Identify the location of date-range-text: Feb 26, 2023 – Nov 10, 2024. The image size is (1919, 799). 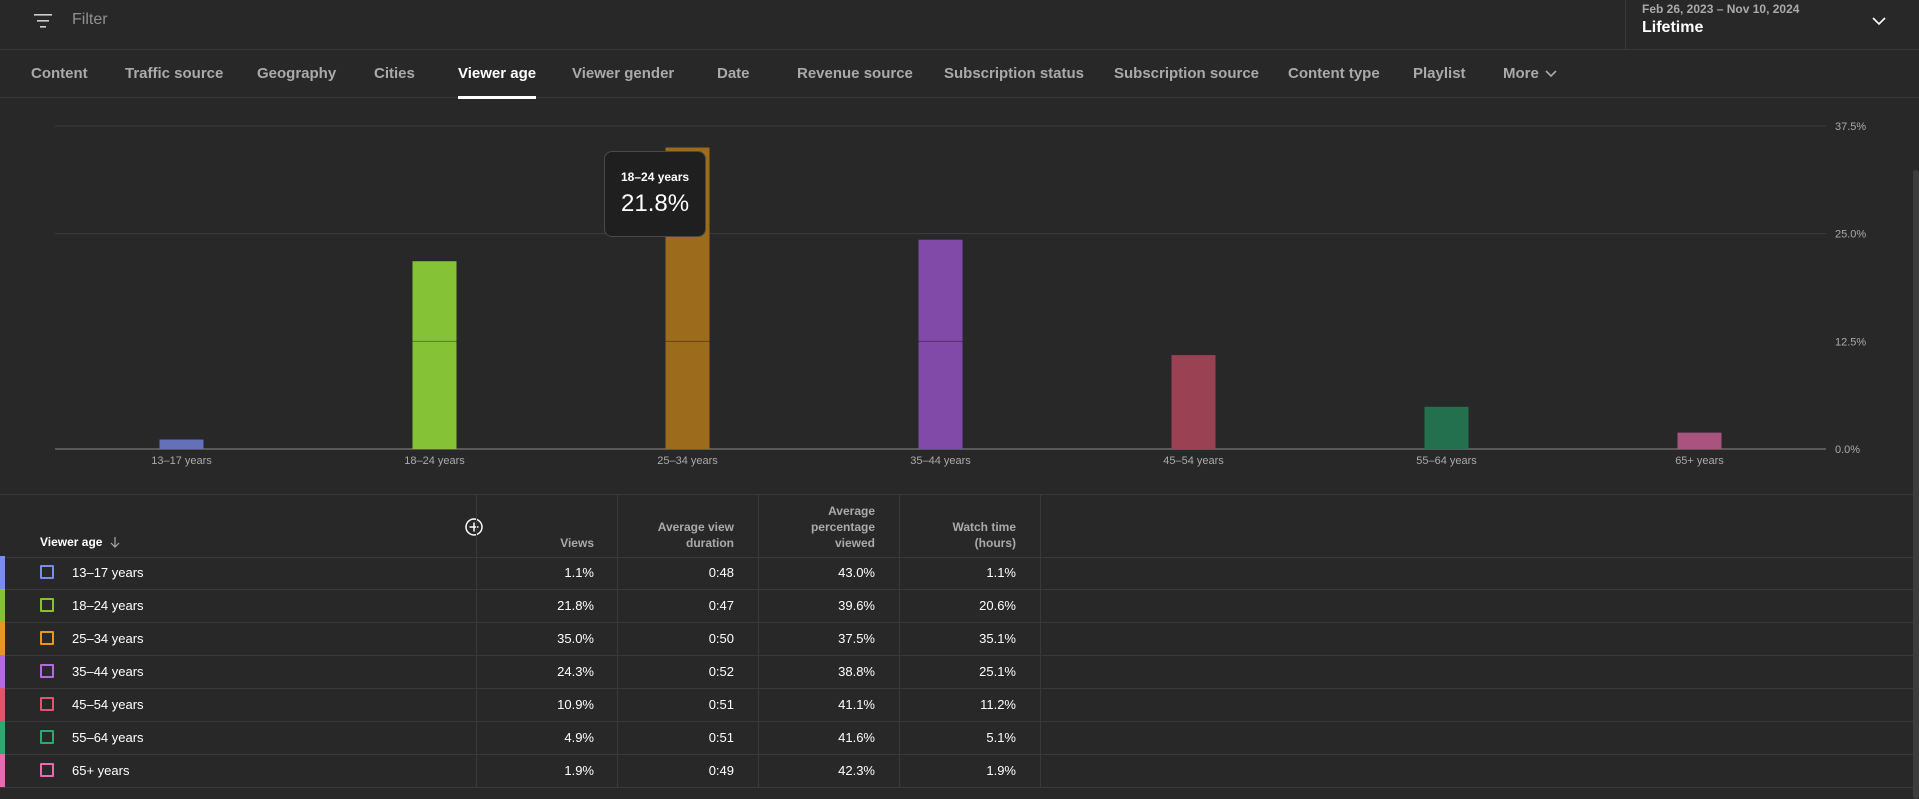
(1721, 9).